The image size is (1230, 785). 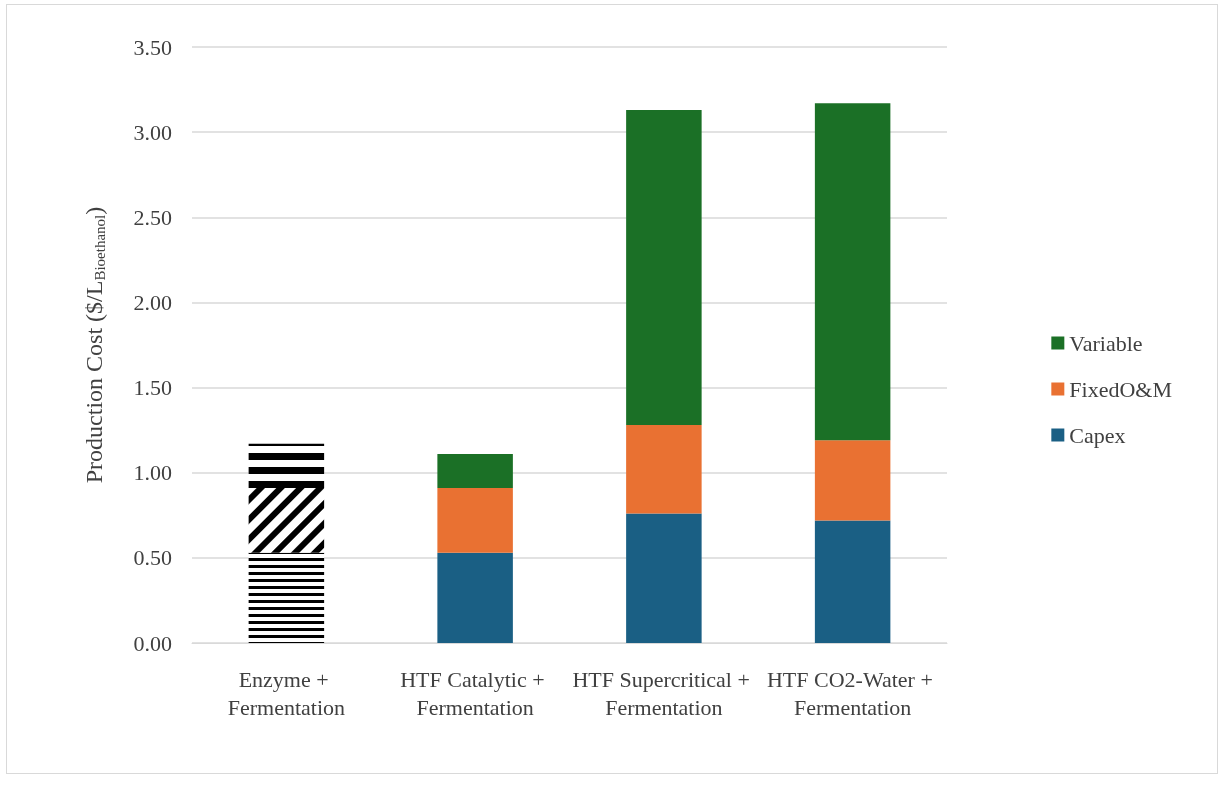 What do you see at coordinates (1106, 343) in the screenshot?
I see `legend-label: Variable` at bounding box center [1106, 343].